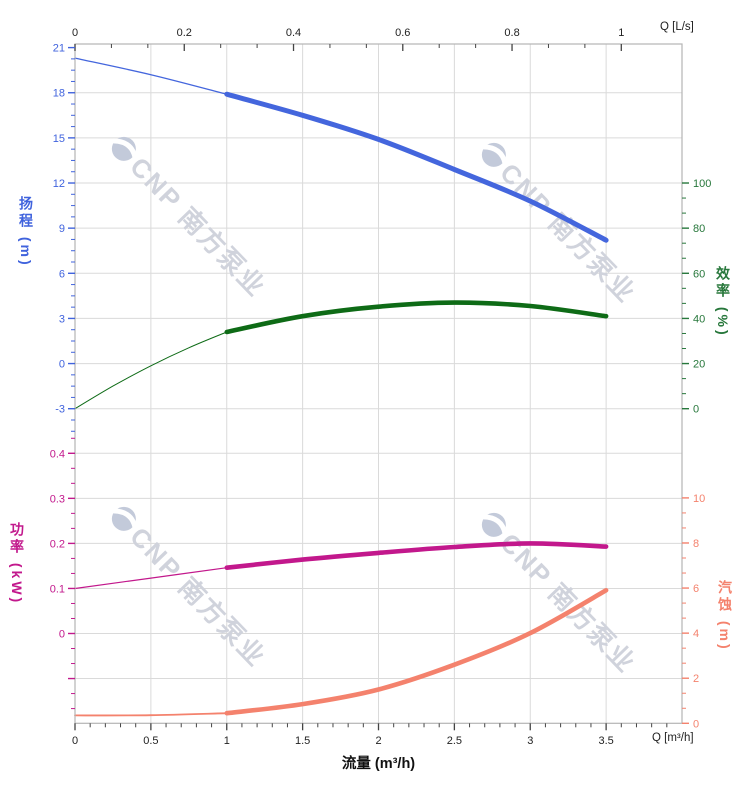 The width and height of the screenshot is (752, 797). Describe the element at coordinates (699, 319) in the screenshot. I see `svg-text: 40` at that location.